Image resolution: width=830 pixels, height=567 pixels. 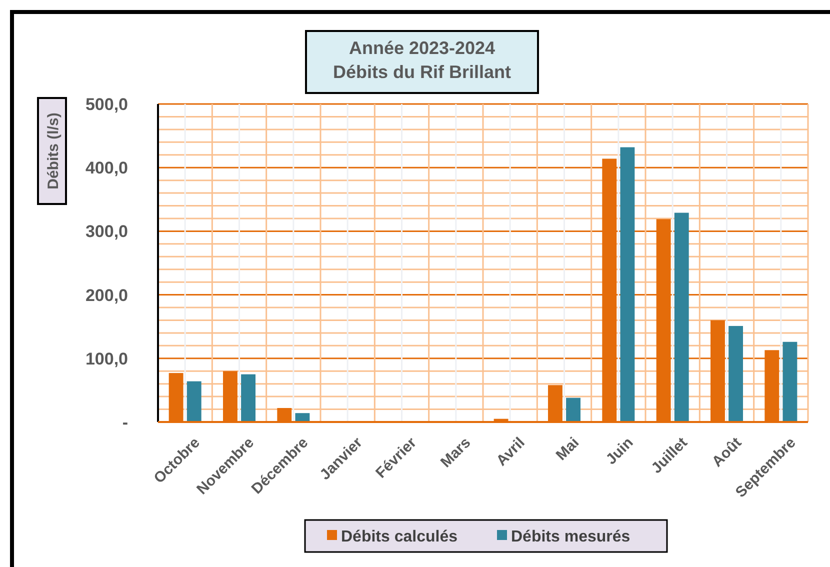 What do you see at coordinates (106, 232) in the screenshot?
I see `y-tick-label: 300,0` at bounding box center [106, 232].